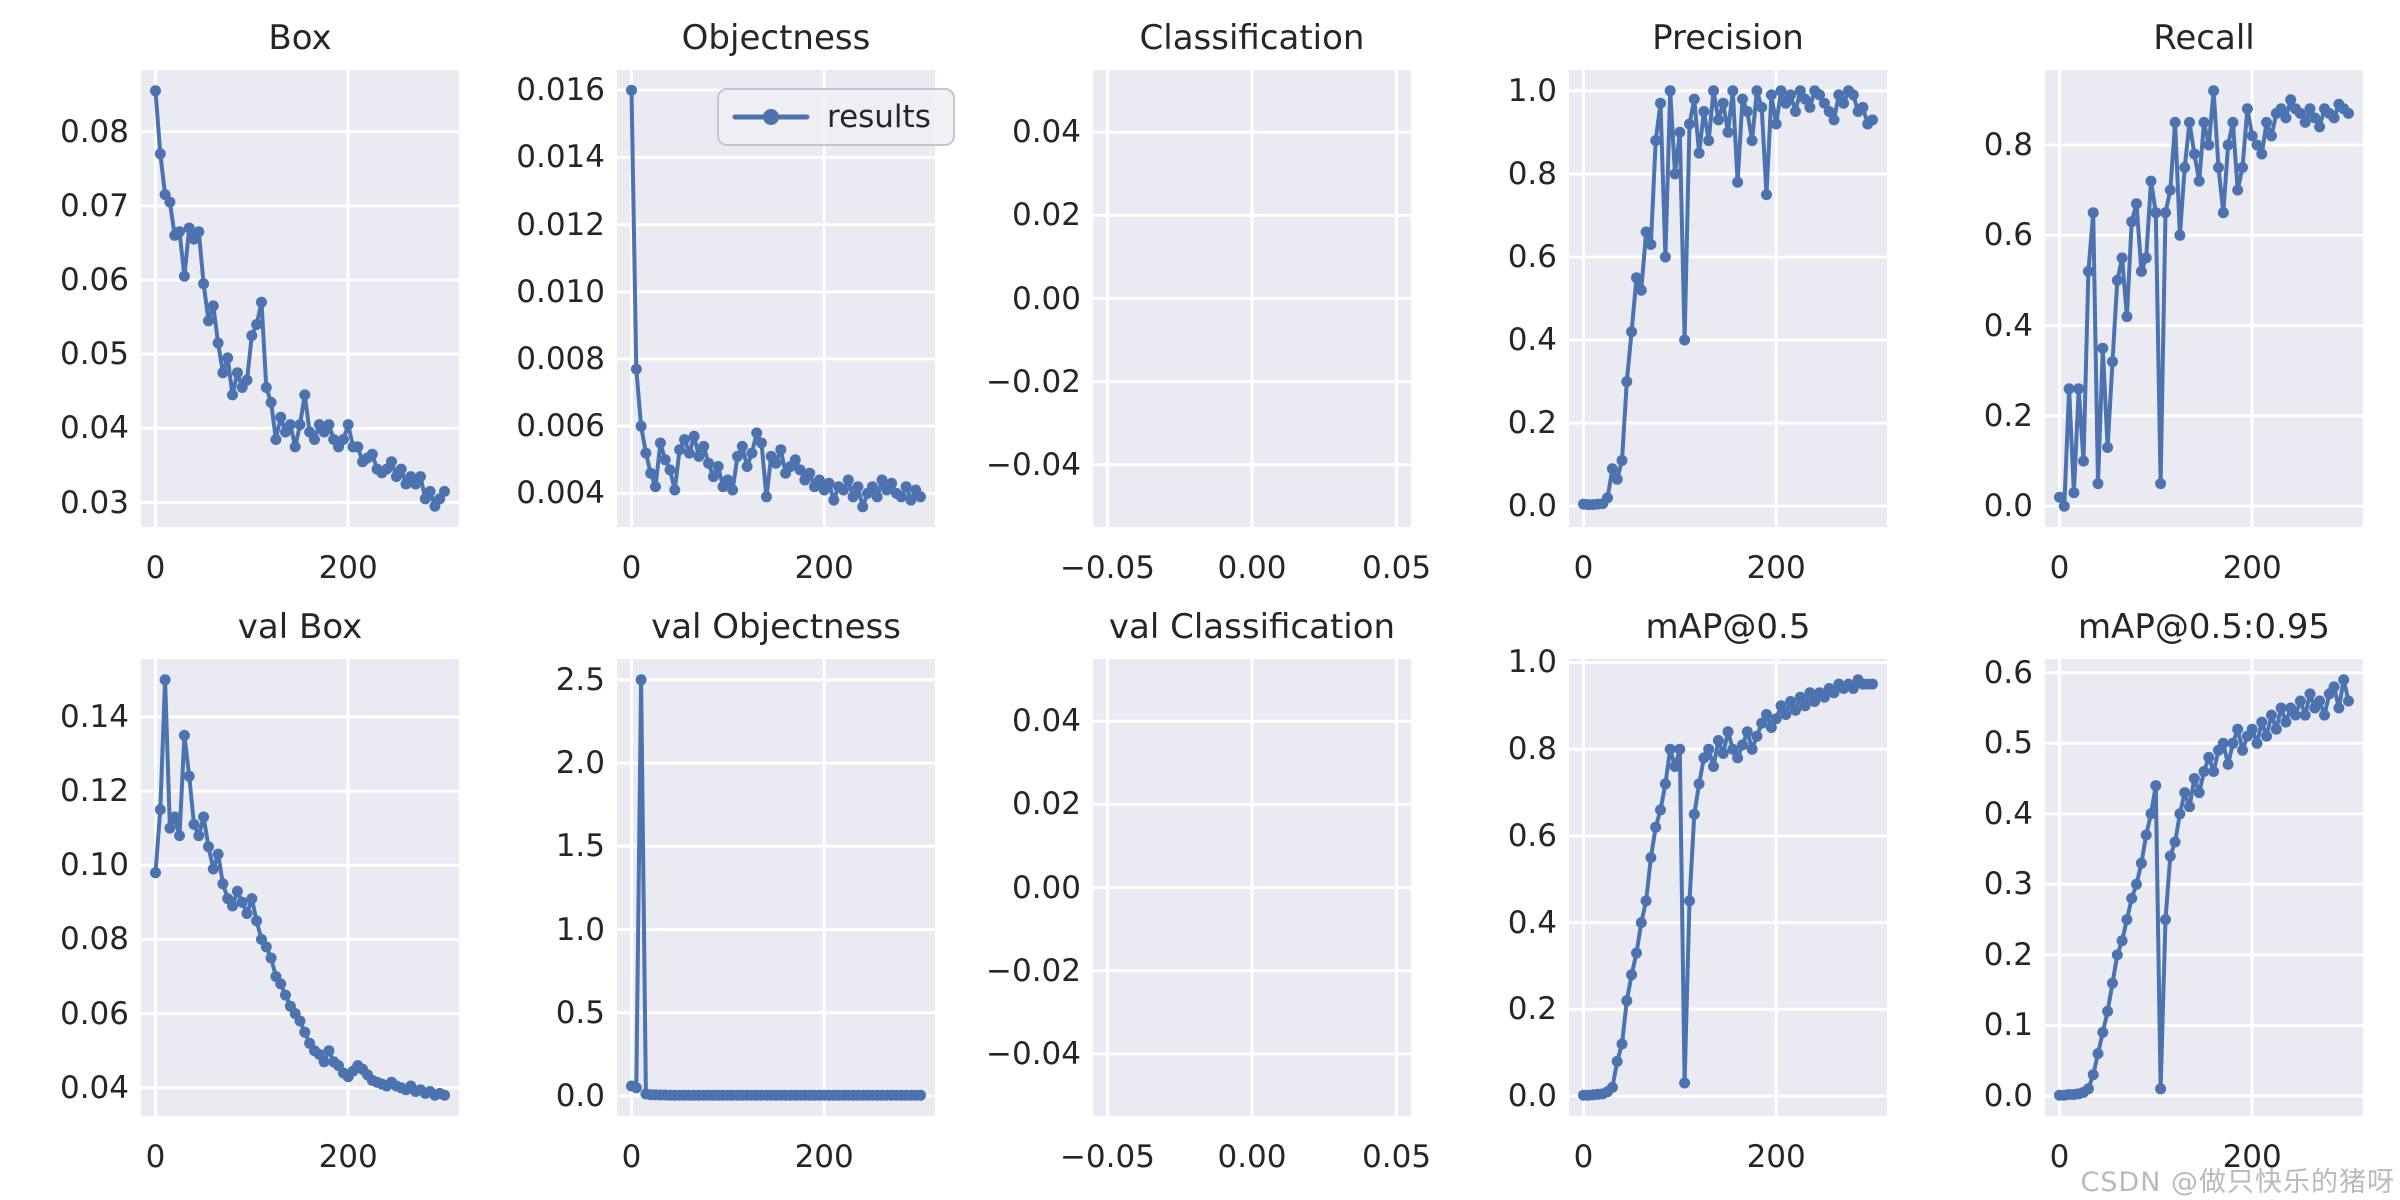  What do you see at coordinates (560, 90) in the screenshot?
I see `y-tick-label: 0.016` at bounding box center [560, 90].